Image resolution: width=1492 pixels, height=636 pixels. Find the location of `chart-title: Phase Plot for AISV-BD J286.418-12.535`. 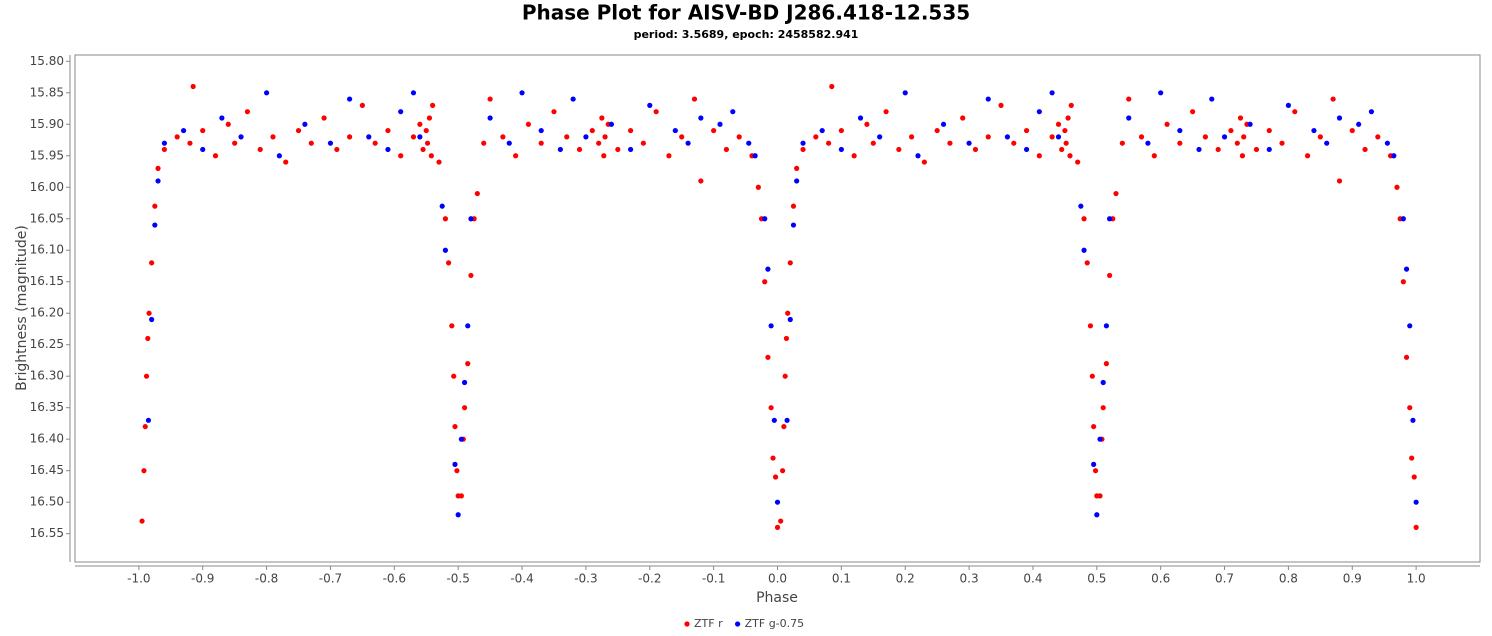

chart-title: Phase Plot for AISV-BD J286.418-12.535 is located at coordinates (746, 13).